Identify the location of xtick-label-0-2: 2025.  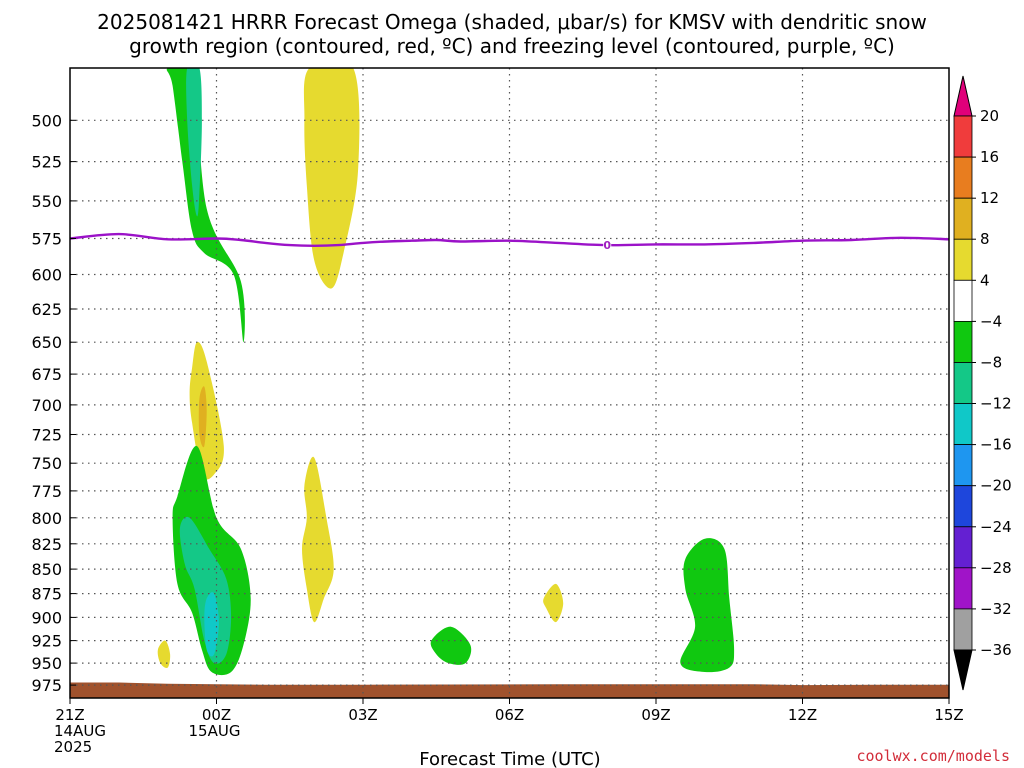
(73, 747).